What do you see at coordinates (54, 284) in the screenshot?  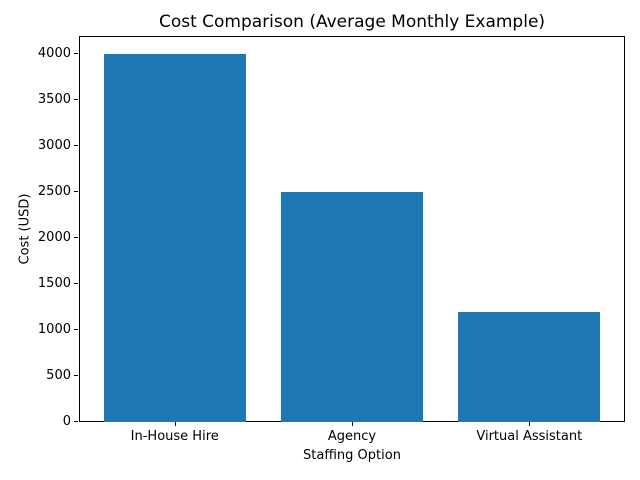 I see `y-tick-label: 1500` at bounding box center [54, 284].